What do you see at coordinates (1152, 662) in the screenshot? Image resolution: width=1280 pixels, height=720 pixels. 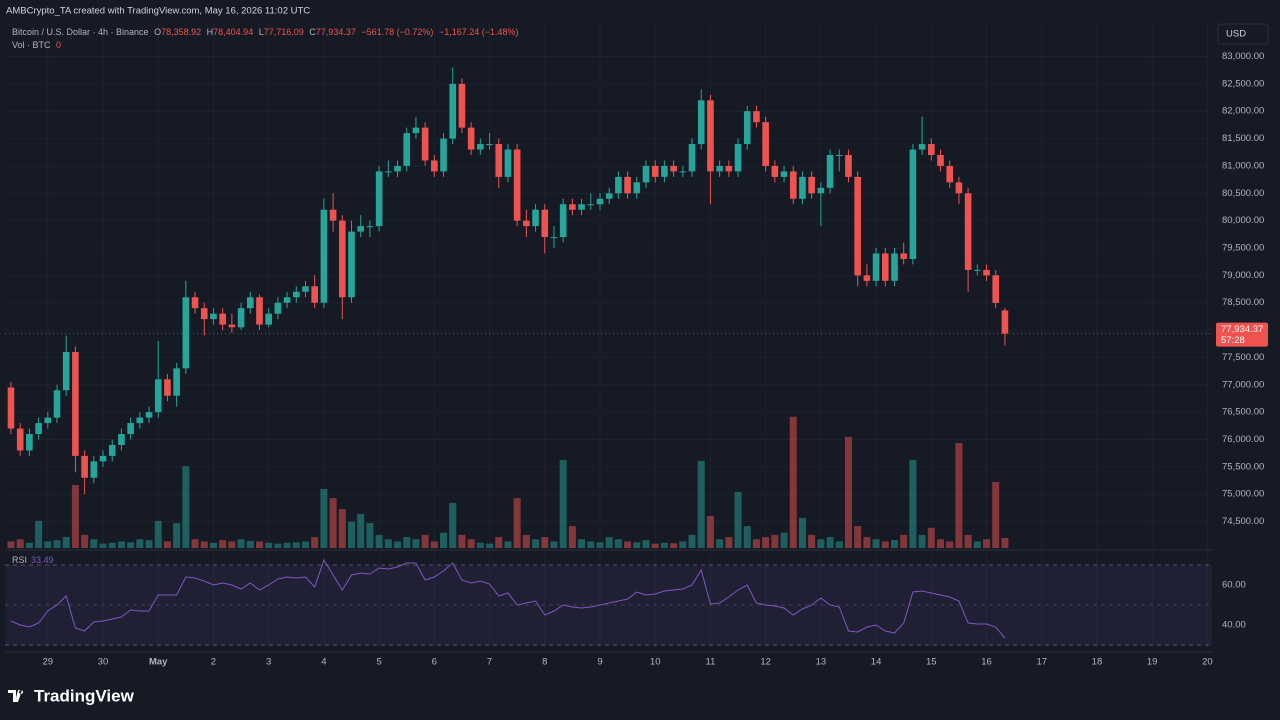 I see `x-tick-label: 19` at bounding box center [1152, 662].